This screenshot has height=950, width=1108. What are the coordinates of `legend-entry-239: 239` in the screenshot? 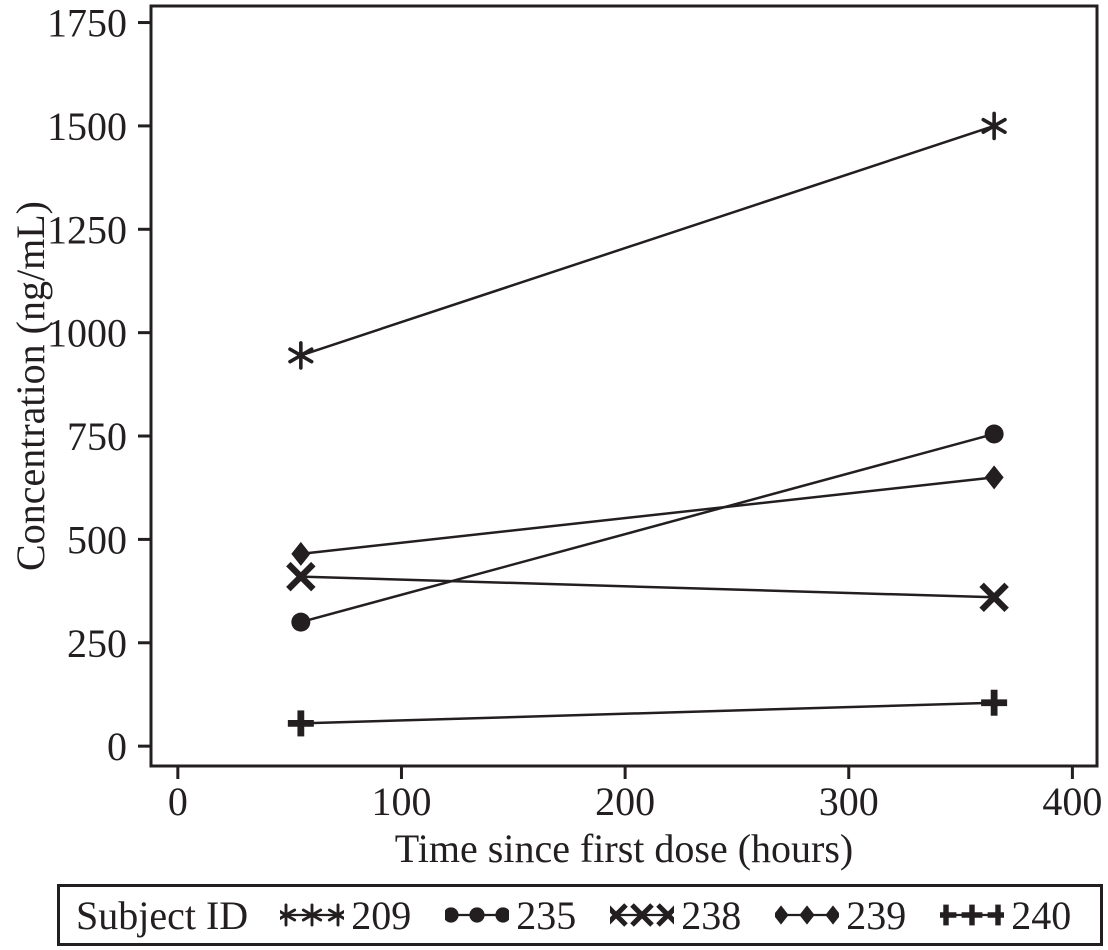 It's located at (840, 915).